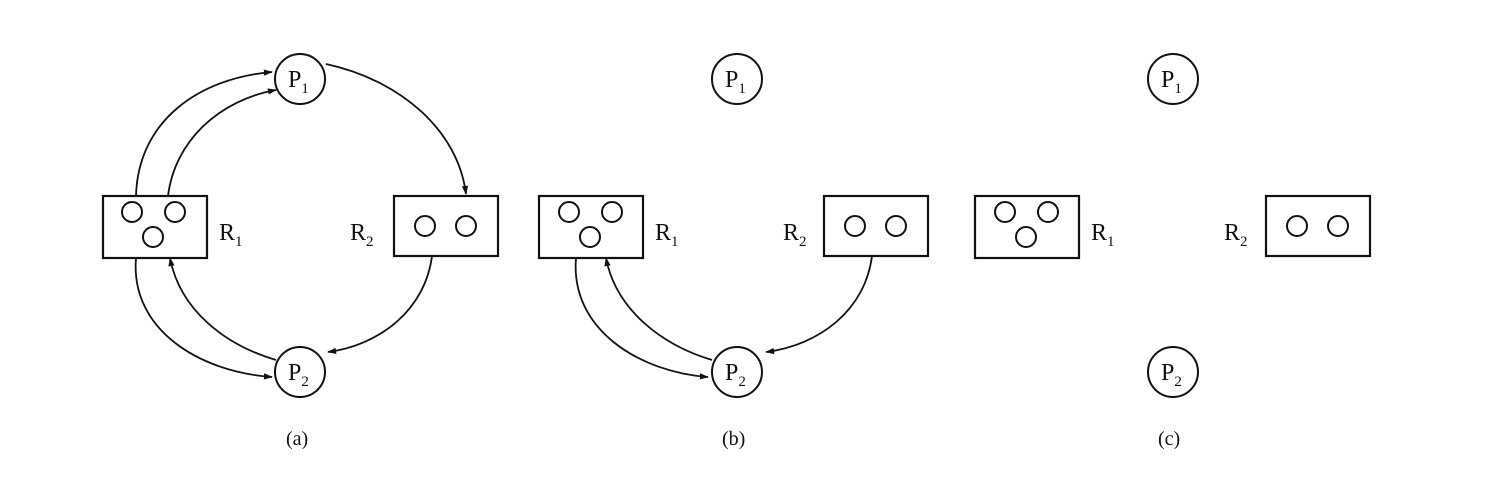  Describe the element at coordinates (222, 142) in the screenshot. I see `edge-r1-to-p1-inner` at that location.